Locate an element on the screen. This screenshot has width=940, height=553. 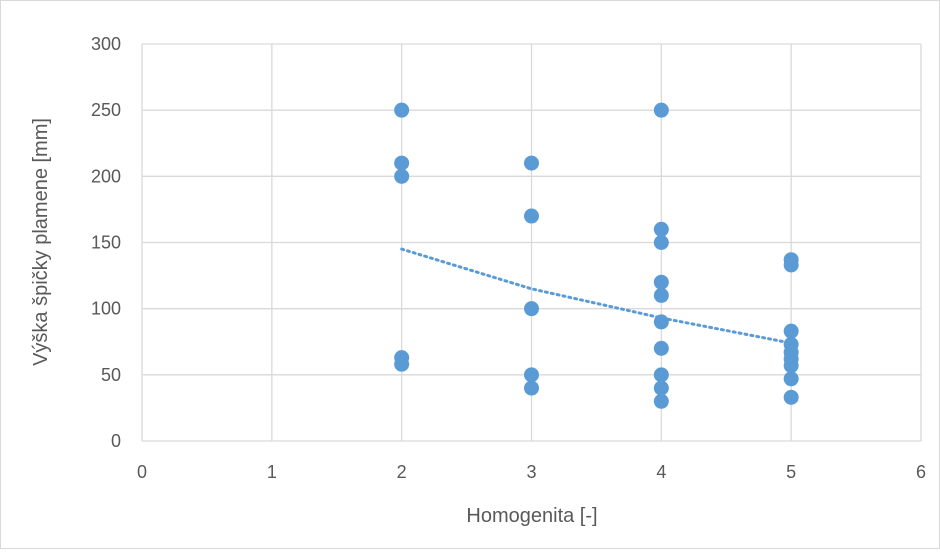
y-tick-label: 200 is located at coordinates (106, 176).